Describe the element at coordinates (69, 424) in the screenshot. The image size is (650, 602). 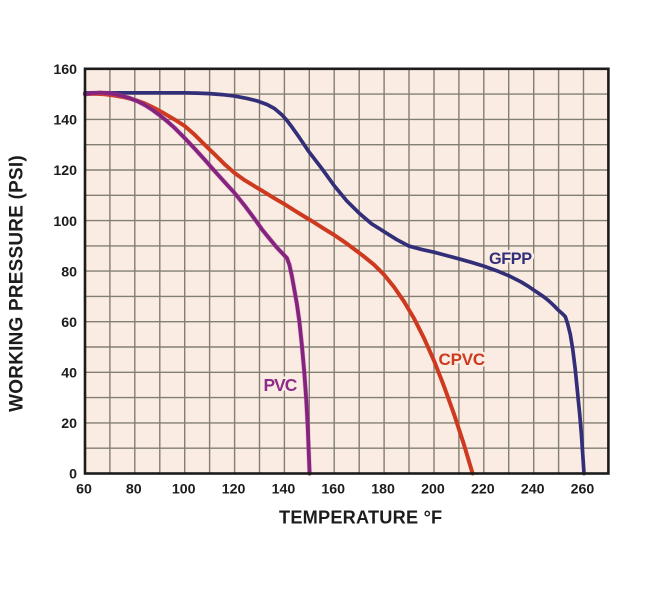
I see `svg-text: 20` at that location.